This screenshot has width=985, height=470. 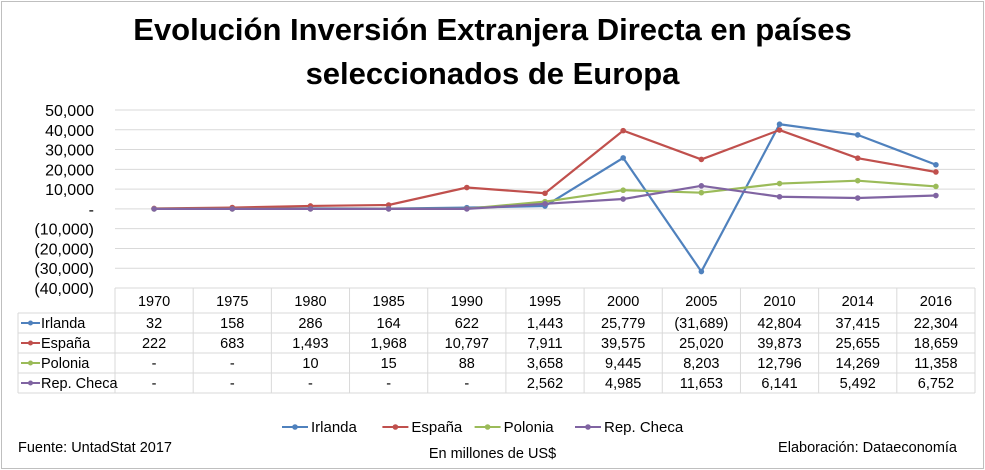 What do you see at coordinates (154, 302) in the screenshot?
I see `x-tick-label: 1970` at bounding box center [154, 302].